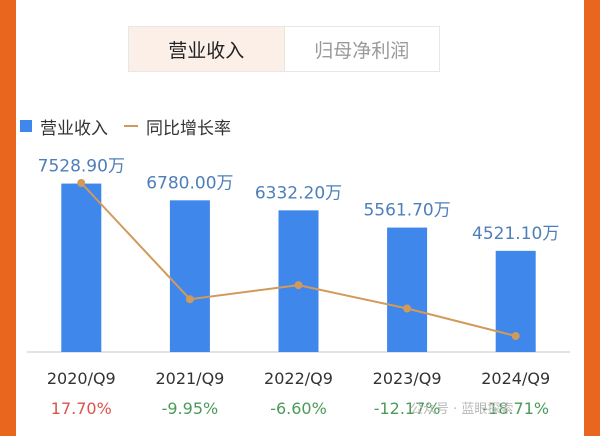 Image resolution: width=600 pixels, height=436 pixels. Describe the element at coordinates (407, 378) in the screenshot. I see `x-tick-label-3: 2023/Q9` at that location.